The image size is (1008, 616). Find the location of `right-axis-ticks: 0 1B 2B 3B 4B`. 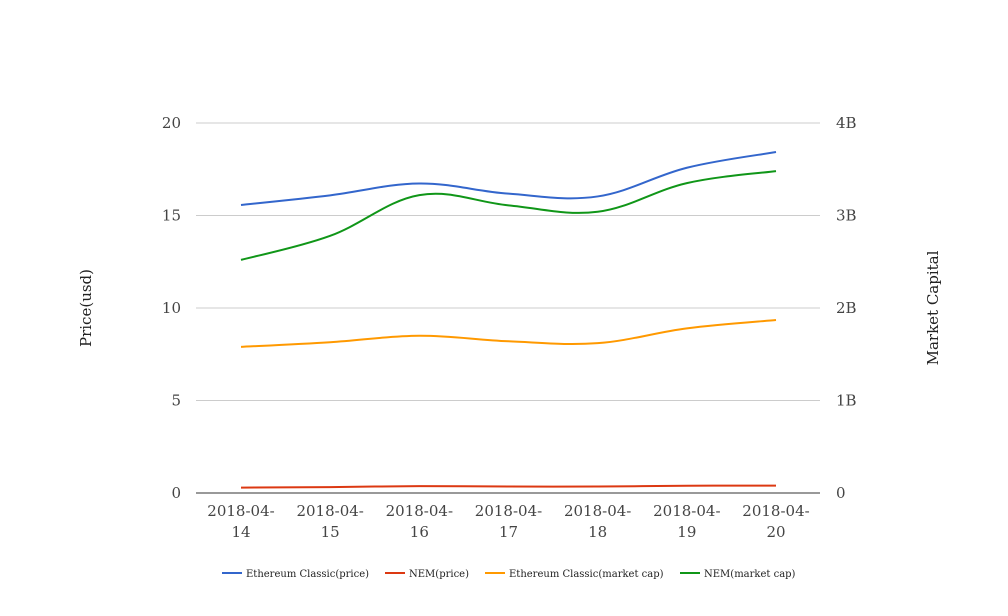

right-axis-ticks: 0 1B 2B 3B 4B is located at coordinates (846, 308).